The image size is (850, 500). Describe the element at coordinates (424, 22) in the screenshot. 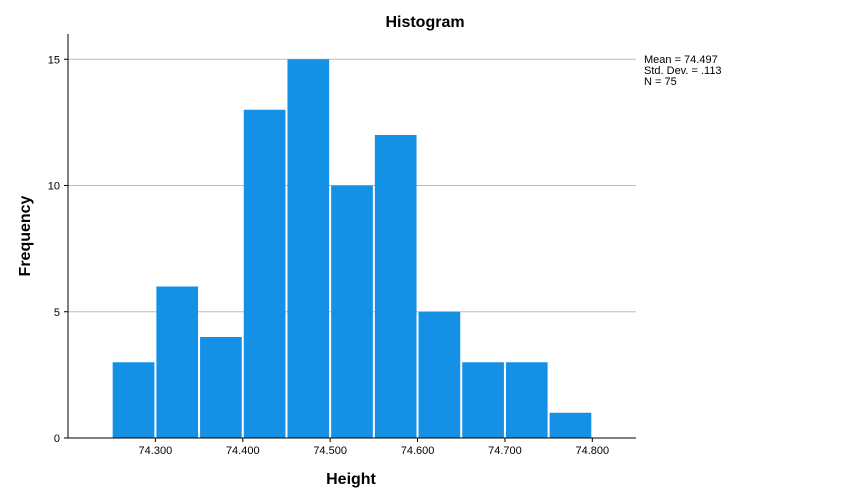

I see `chart-title: Histogram` at that location.